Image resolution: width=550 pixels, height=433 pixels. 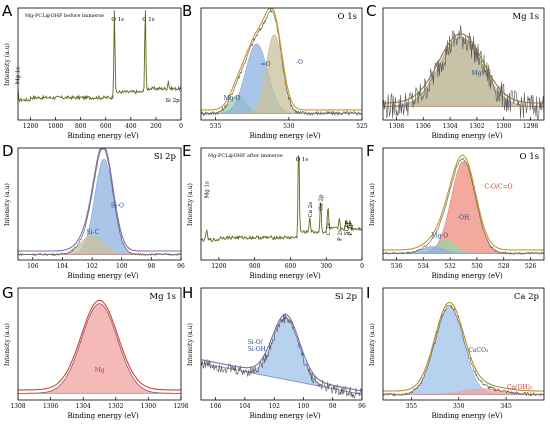 I want to click on peak-label: P 2p, so click(x=351, y=228).